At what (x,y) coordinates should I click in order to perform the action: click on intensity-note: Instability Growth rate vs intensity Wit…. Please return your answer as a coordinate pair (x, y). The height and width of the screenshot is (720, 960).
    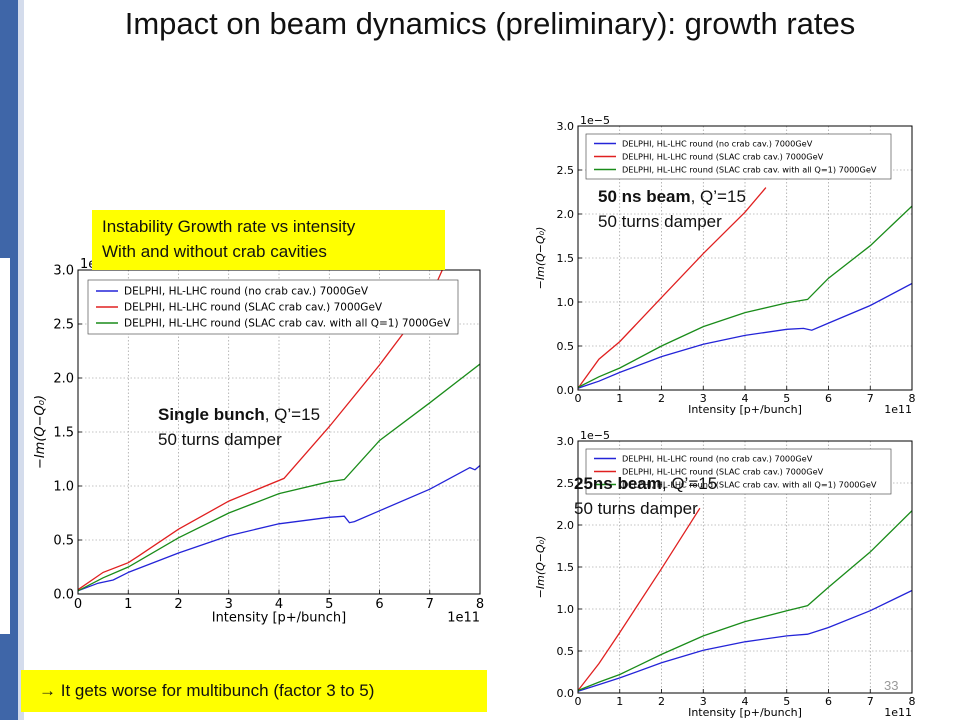
    Looking at the image, I should click on (268, 240).